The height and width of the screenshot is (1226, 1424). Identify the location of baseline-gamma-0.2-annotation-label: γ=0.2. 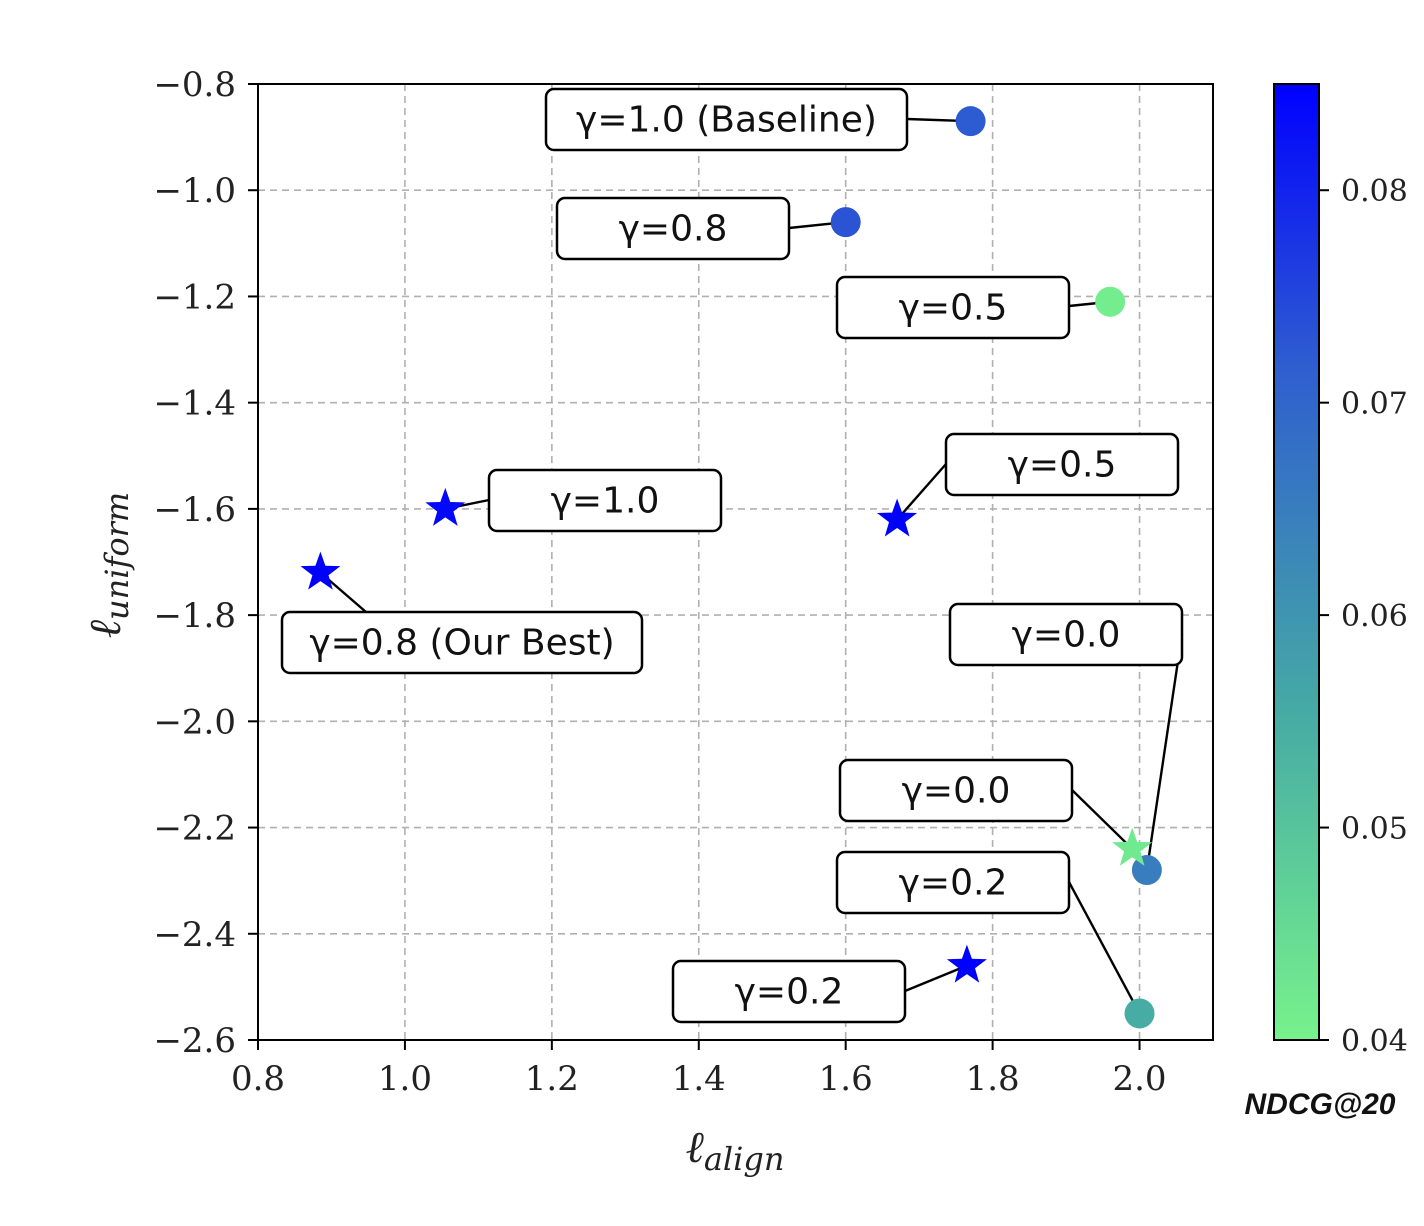
(953, 883).